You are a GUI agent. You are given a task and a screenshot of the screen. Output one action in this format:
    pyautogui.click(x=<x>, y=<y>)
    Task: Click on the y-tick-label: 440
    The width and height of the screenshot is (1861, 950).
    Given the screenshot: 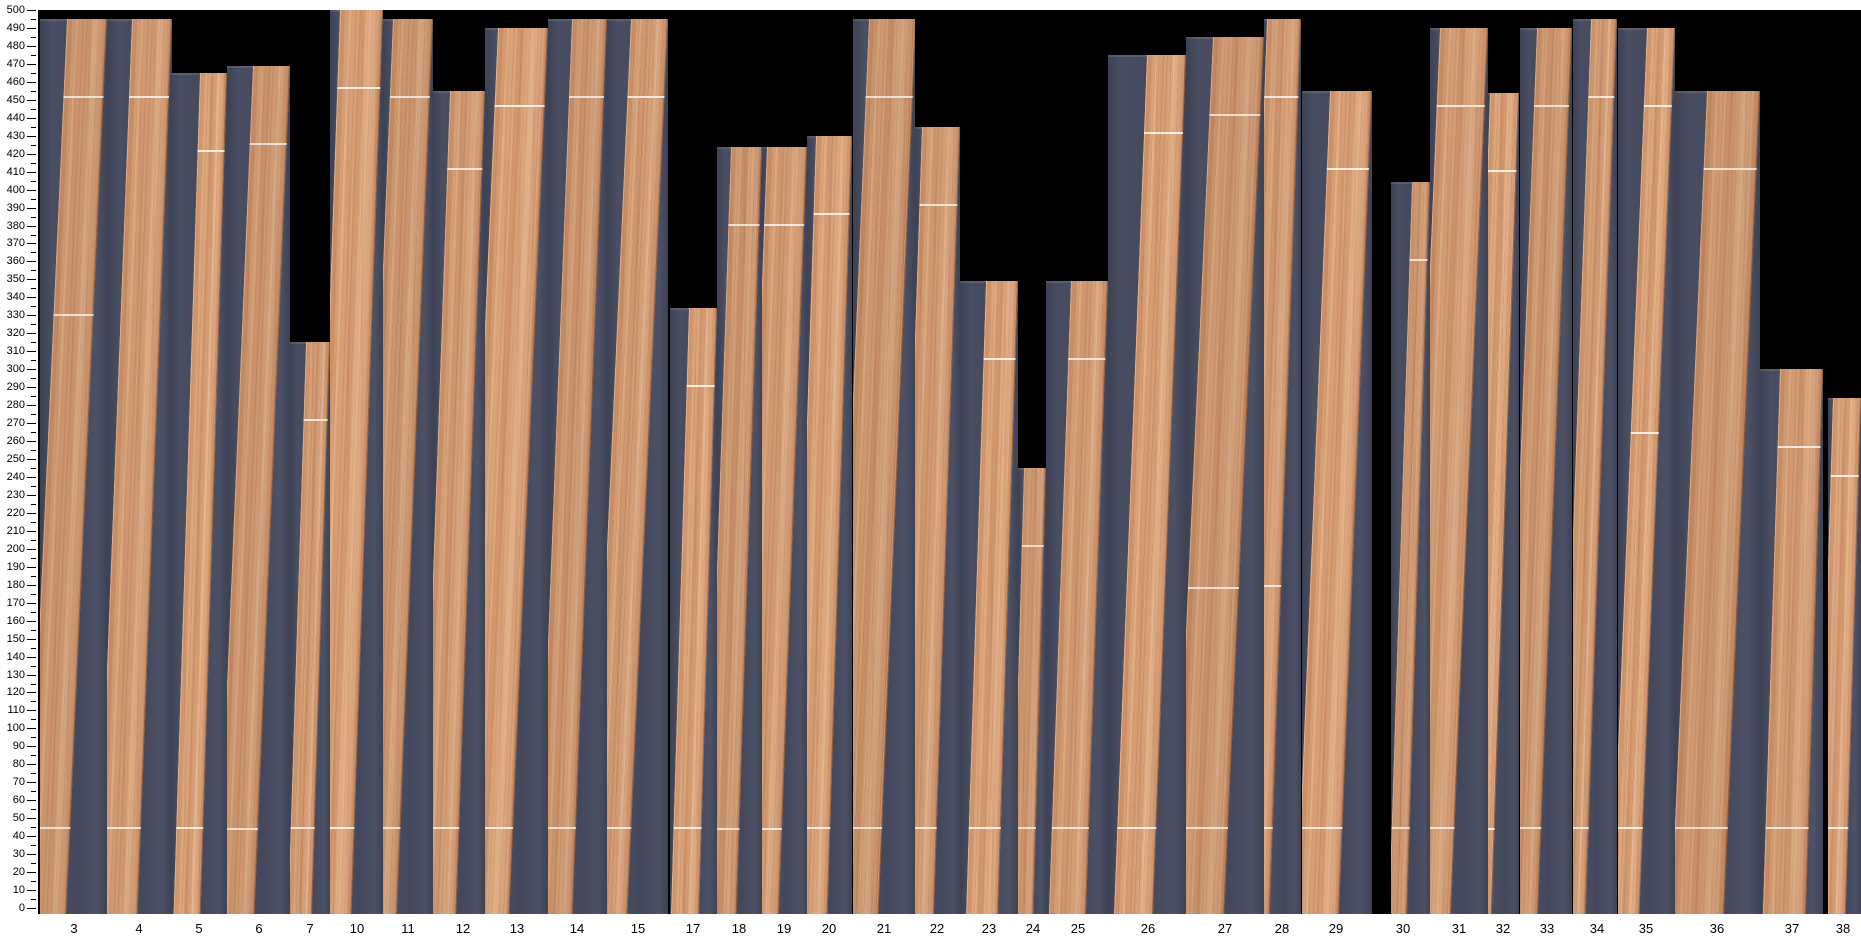 What is the action you would take?
    pyautogui.click(x=15, y=117)
    